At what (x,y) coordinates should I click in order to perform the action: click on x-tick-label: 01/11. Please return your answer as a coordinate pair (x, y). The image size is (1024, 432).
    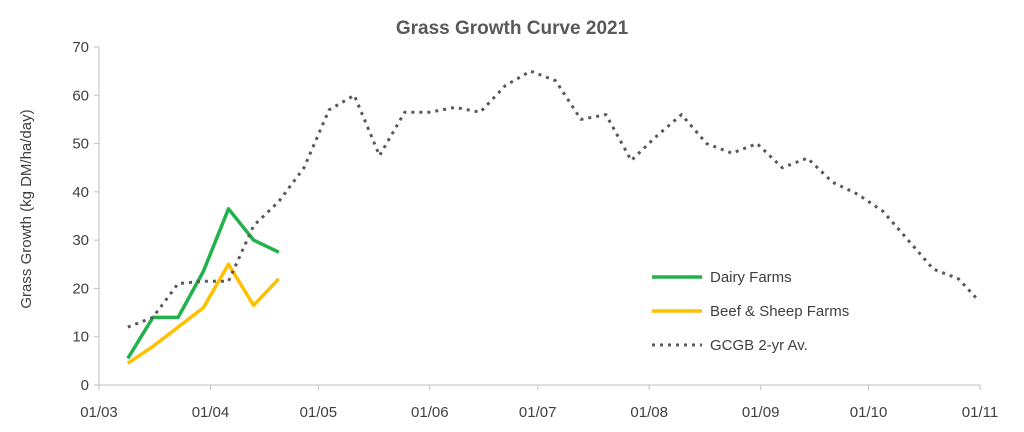
    Looking at the image, I should click on (980, 412).